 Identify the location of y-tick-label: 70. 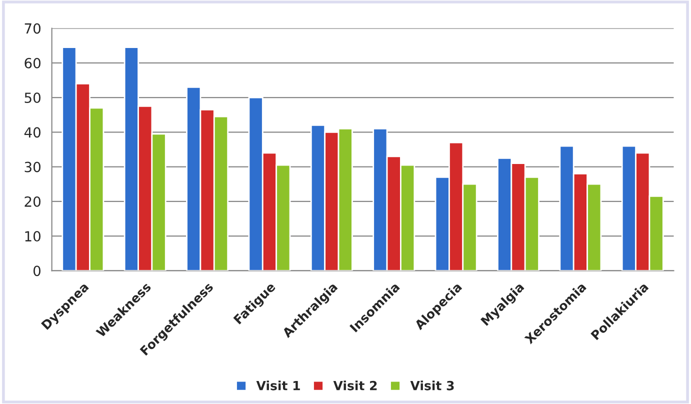
(32, 28).